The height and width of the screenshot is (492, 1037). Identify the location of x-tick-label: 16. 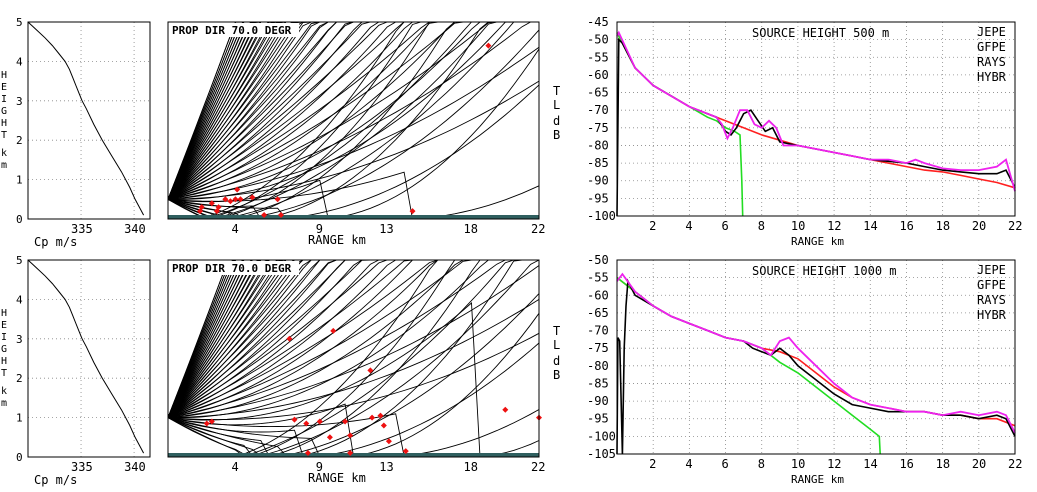
(906, 226).